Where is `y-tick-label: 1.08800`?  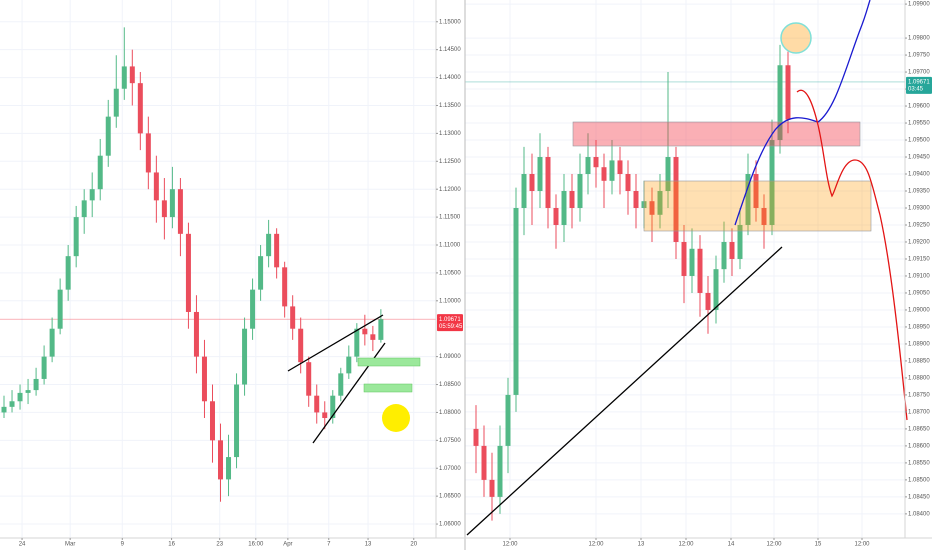 y-tick-label: 1.08800 is located at coordinates (919, 379).